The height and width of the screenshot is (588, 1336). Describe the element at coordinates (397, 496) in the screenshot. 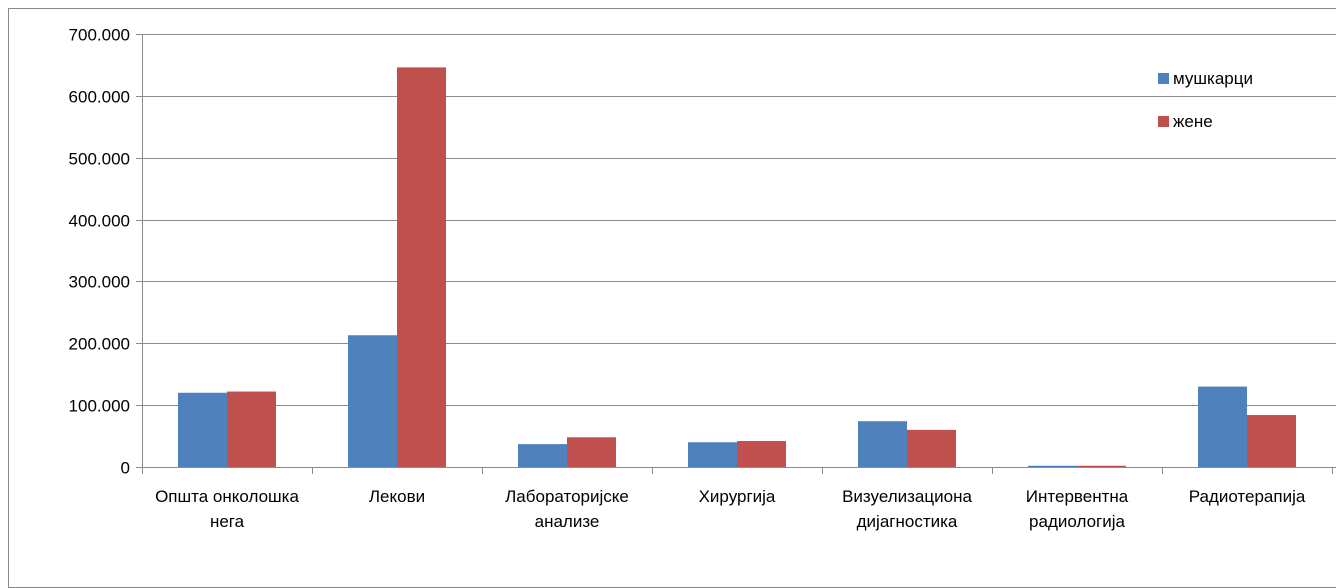

I see `x-tick-label: Лекови` at that location.